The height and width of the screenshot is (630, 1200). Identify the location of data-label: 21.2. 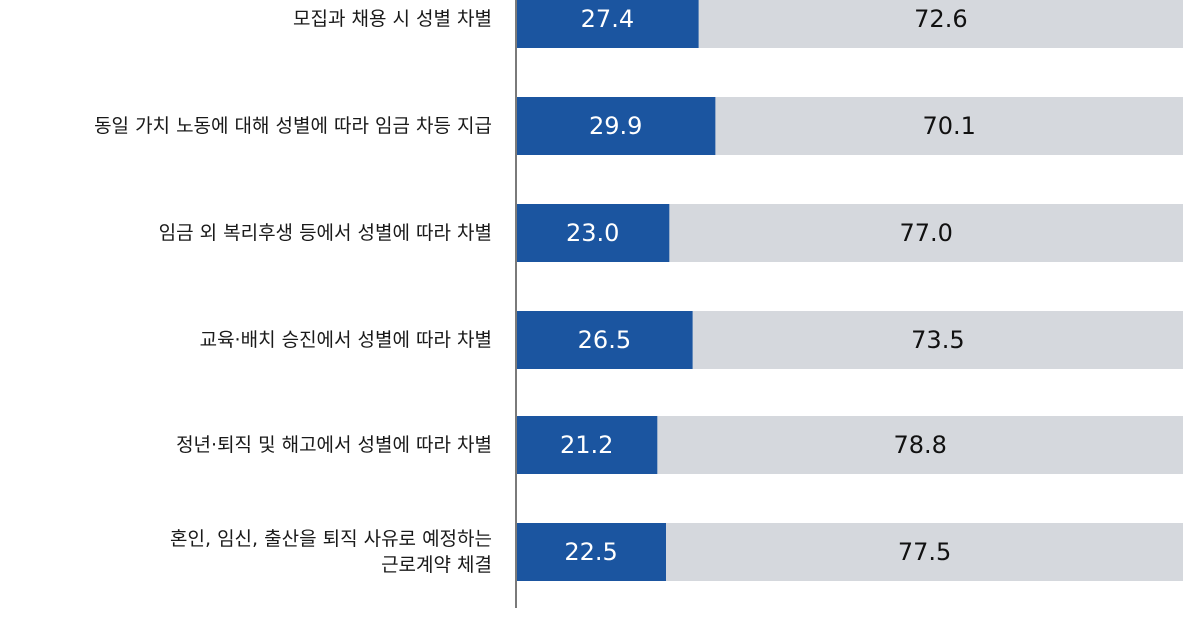
(586, 445).